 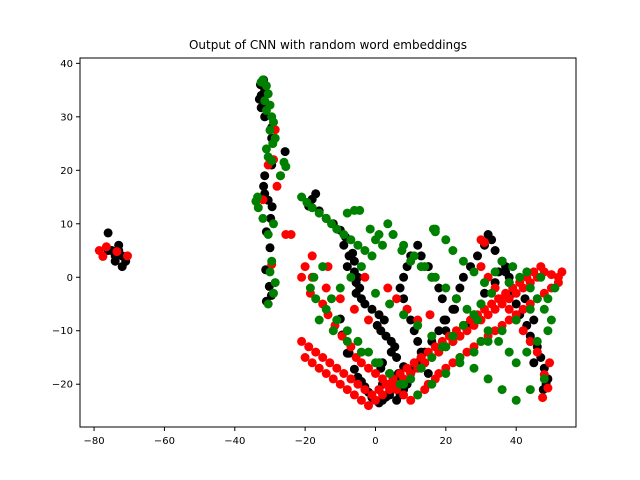 What do you see at coordinates (234, 441) in the screenshot?
I see `x-tick-label: −40` at bounding box center [234, 441].